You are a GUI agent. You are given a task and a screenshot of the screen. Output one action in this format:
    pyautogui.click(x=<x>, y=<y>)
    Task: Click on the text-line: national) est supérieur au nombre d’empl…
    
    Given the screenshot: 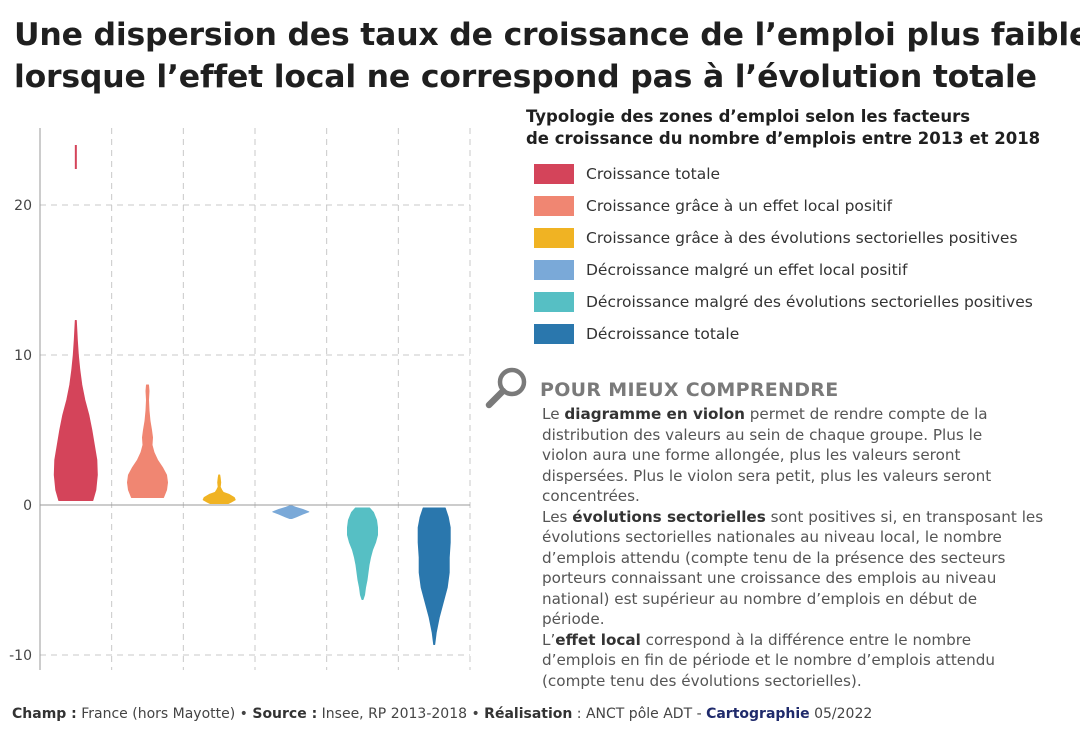 What is the action you would take?
    pyautogui.click(x=760, y=598)
    